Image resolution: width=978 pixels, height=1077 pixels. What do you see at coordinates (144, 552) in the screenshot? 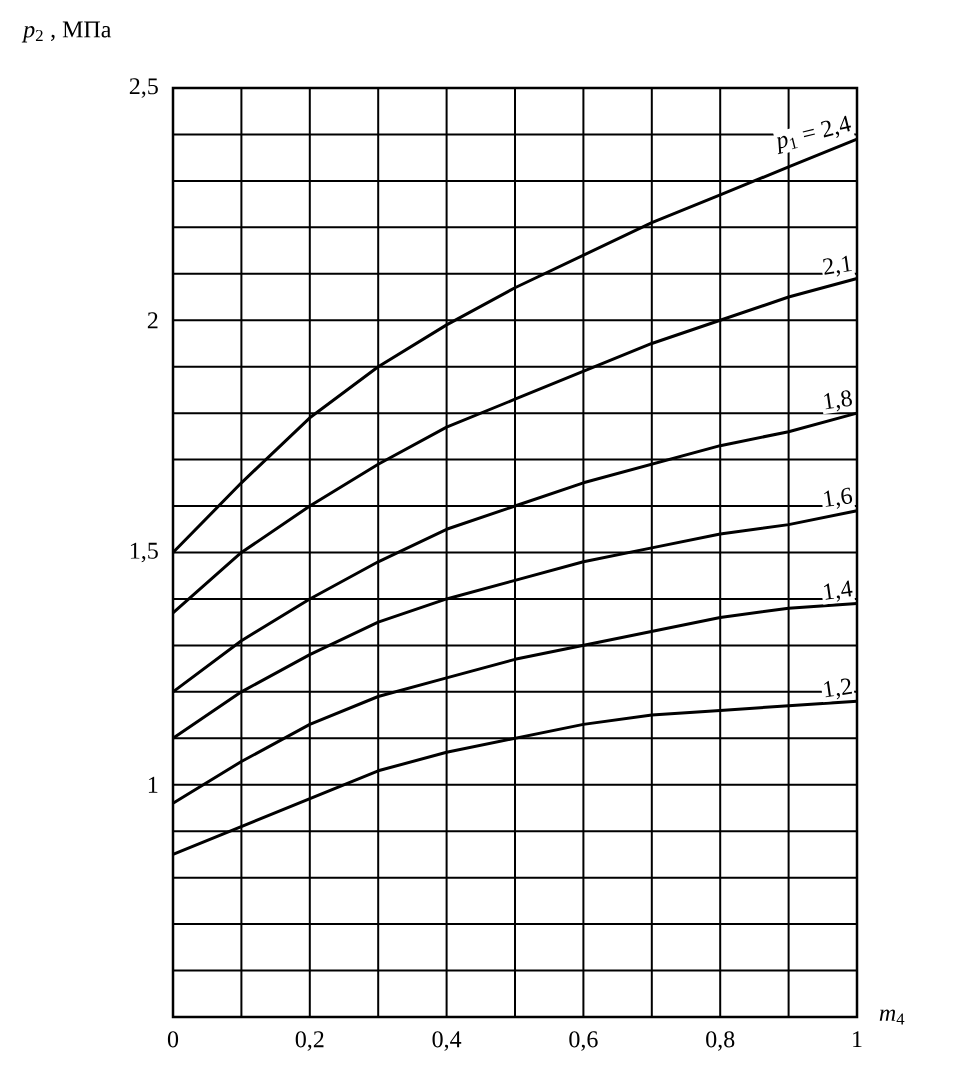
I see `y-tick-label: 1,5` at bounding box center [144, 552].